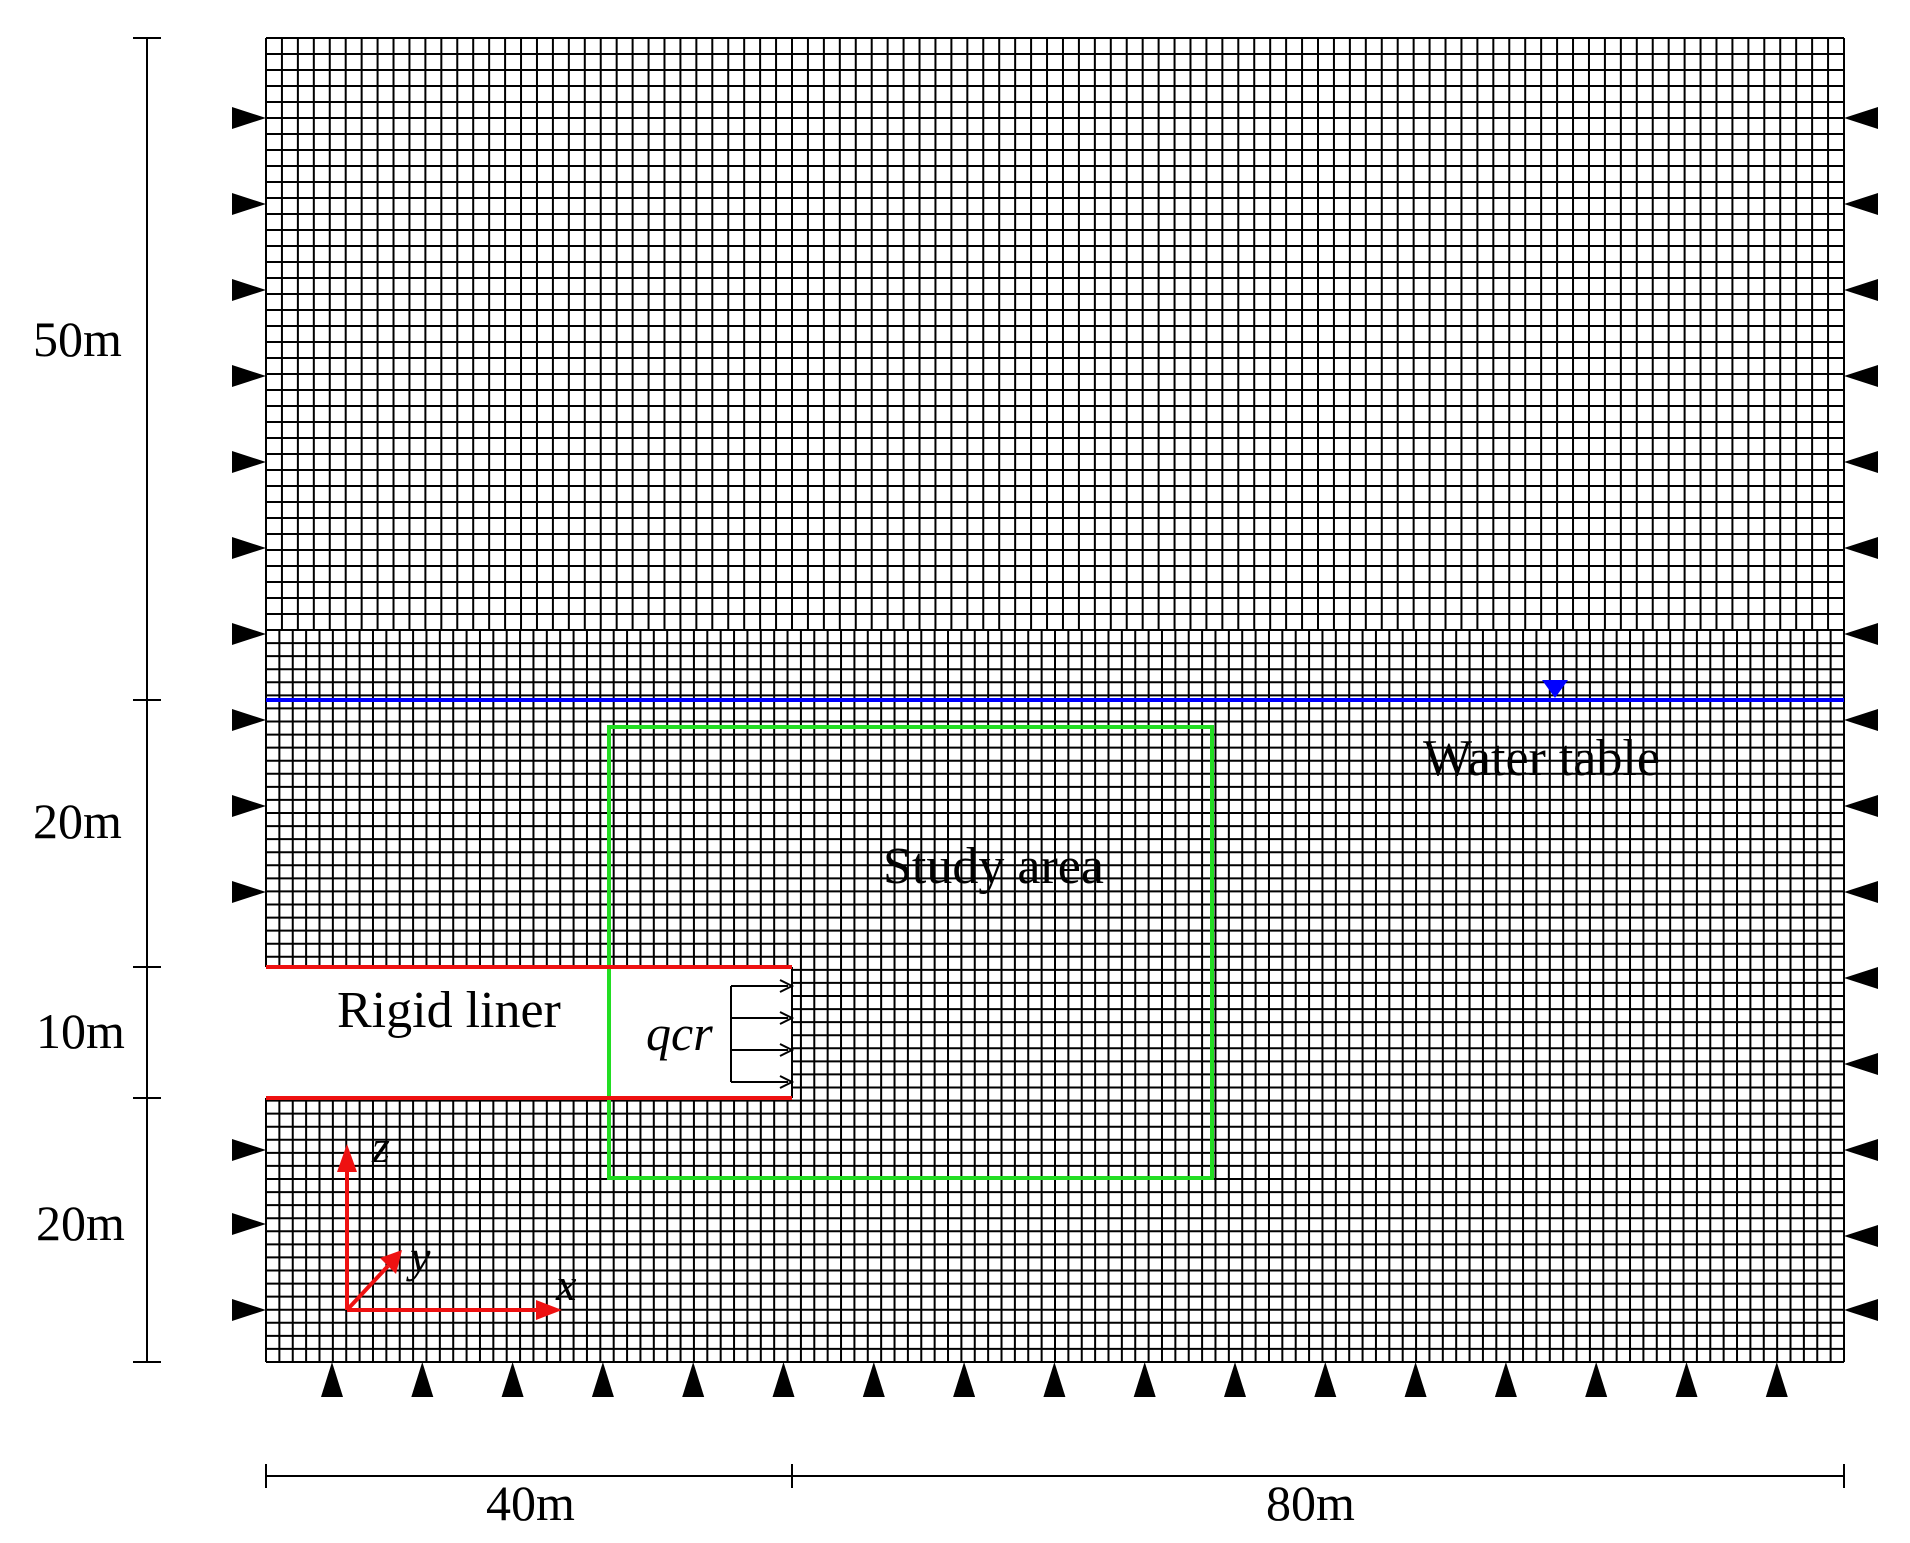  I want to click on axis-z-arrowhead, so click(347, 1158).